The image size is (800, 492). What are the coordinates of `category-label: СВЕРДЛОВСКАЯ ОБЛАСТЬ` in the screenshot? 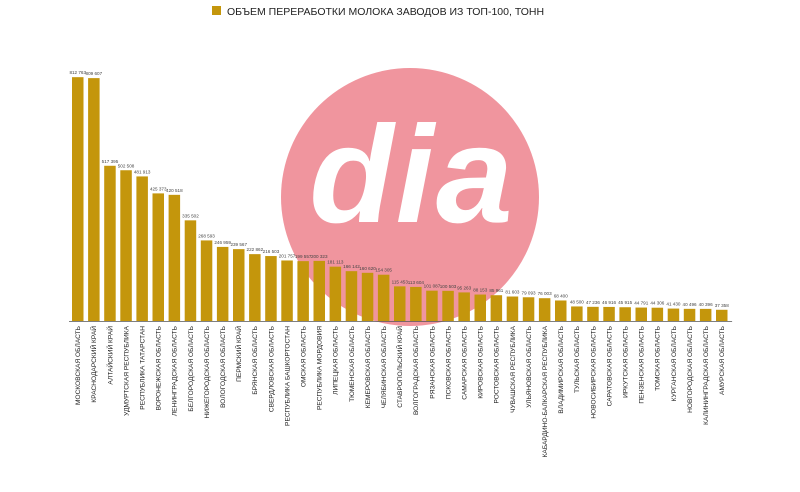 It's located at (271, 369).